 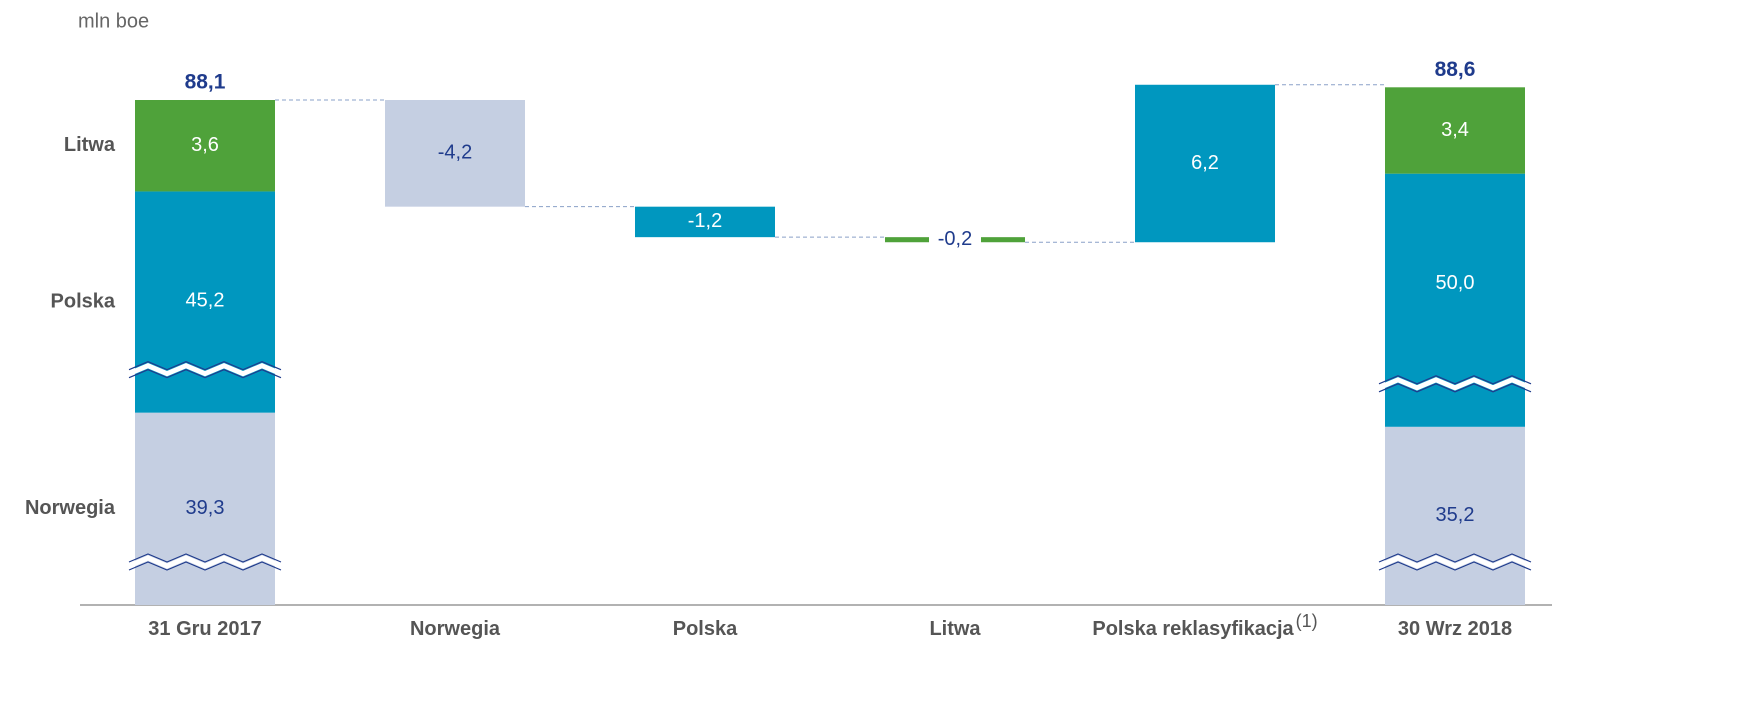 What do you see at coordinates (83, 301) in the screenshot?
I see `row-label: Polska` at bounding box center [83, 301].